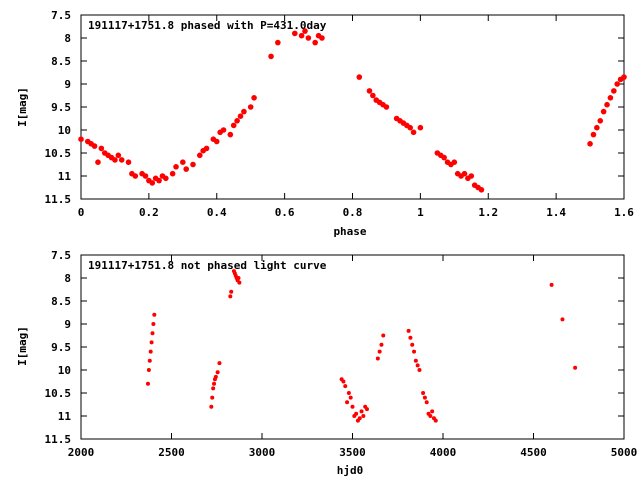 The height and width of the screenshot is (480, 640). What do you see at coordinates (285, 212) in the screenshot?
I see `x-tick-label: 0.6` at bounding box center [285, 212].